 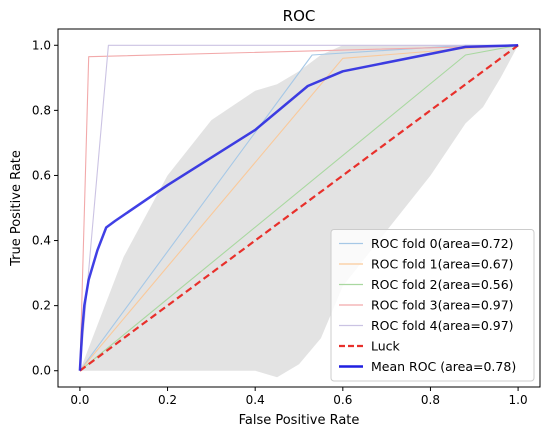 What do you see at coordinates (442, 243) in the screenshot?
I see `legend-label-0: ROC fold 0(area=0.72)` at bounding box center [442, 243].